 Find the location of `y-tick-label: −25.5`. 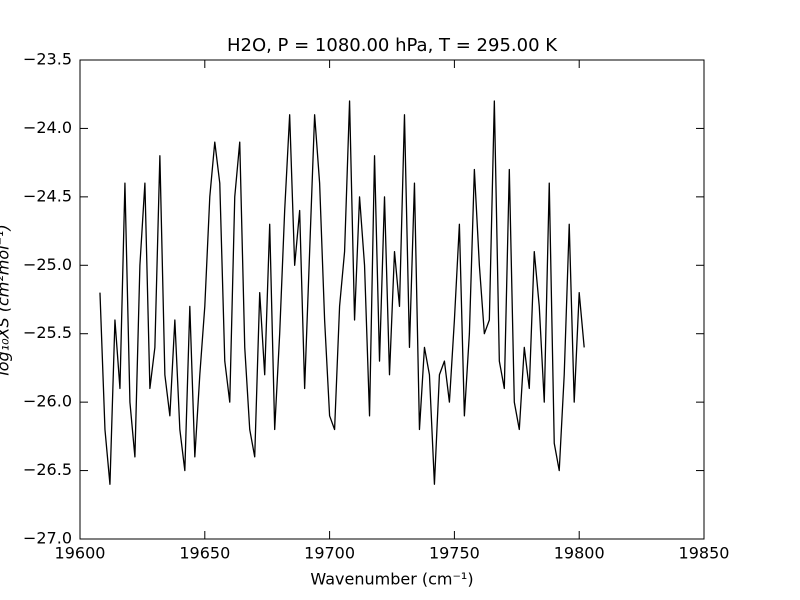

y-tick-label: −25.5 is located at coordinates (47, 332).